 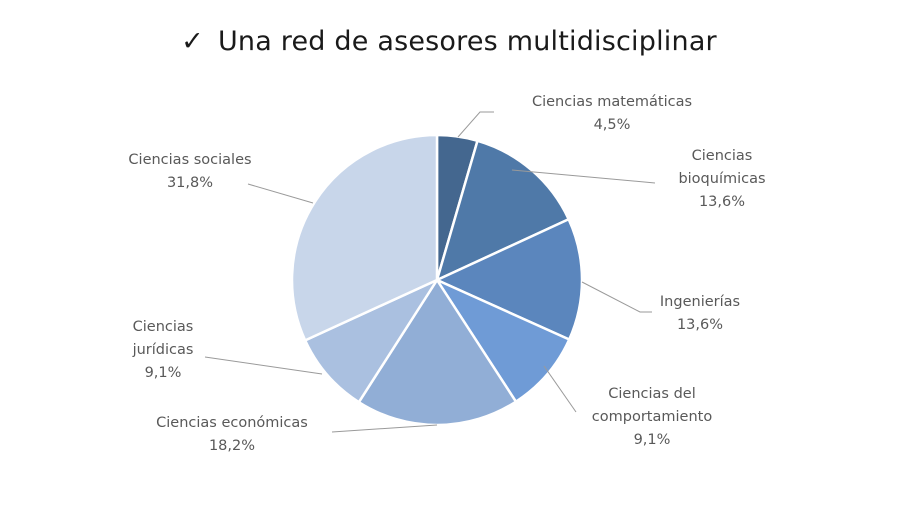 What do you see at coordinates (612, 102) in the screenshot?
I see `slice-category-label: Ciencias matemáticas` at bounding box center [612, 102].